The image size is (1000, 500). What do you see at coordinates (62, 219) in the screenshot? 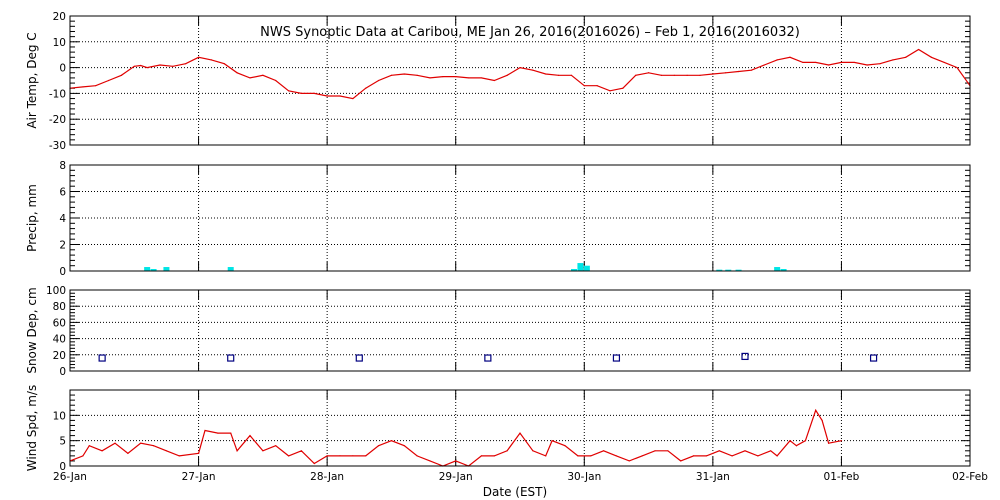
I see `y-tick-label: 4` at bounding box center [62, 219].